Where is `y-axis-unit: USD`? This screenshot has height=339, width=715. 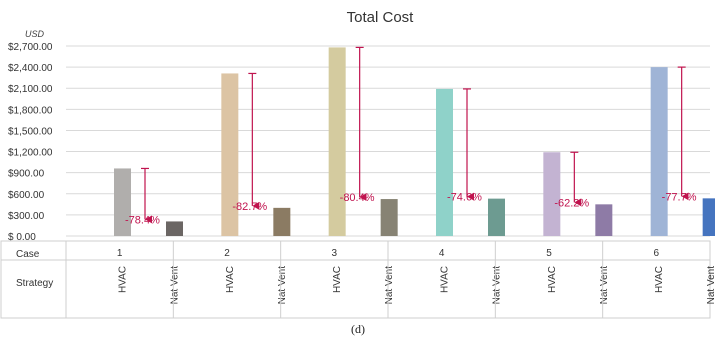
y-axis-unit: USD is located at coordinates (35, 34).